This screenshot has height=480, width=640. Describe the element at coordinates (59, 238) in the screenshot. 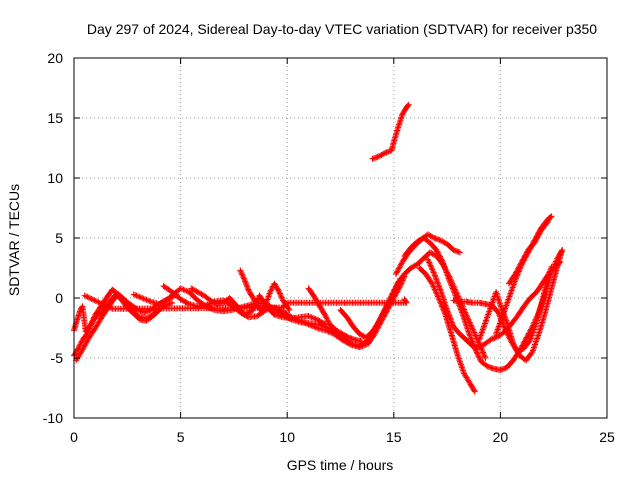

I see `y-tick-label: 5` at that location.